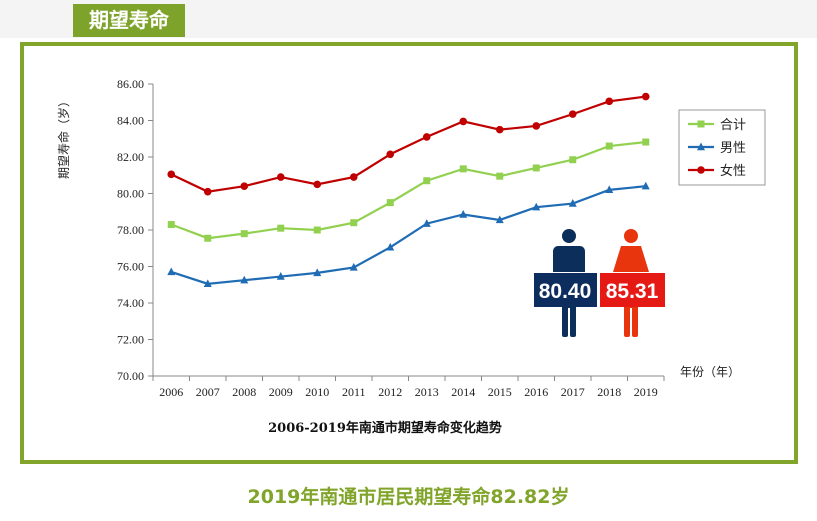  I want to click on legend-item: 男性, so click(717, 148).